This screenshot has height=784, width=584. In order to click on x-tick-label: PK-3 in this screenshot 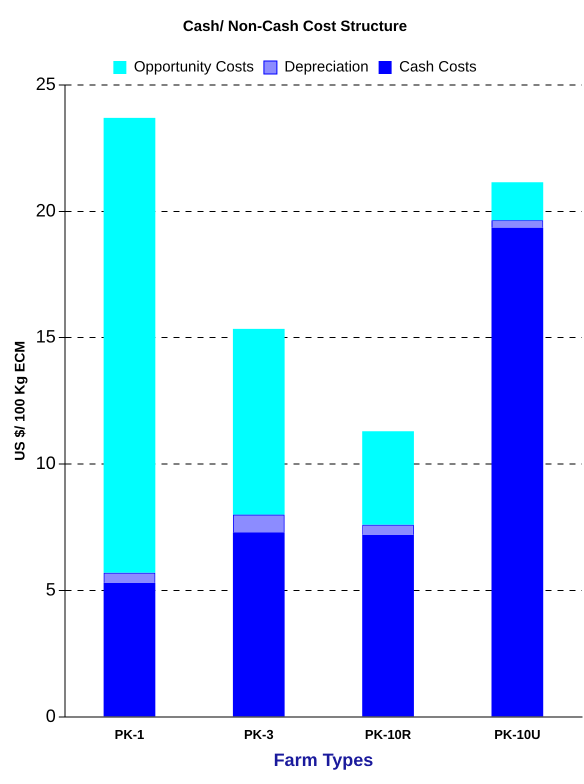, I will do `click(259, 734)`.